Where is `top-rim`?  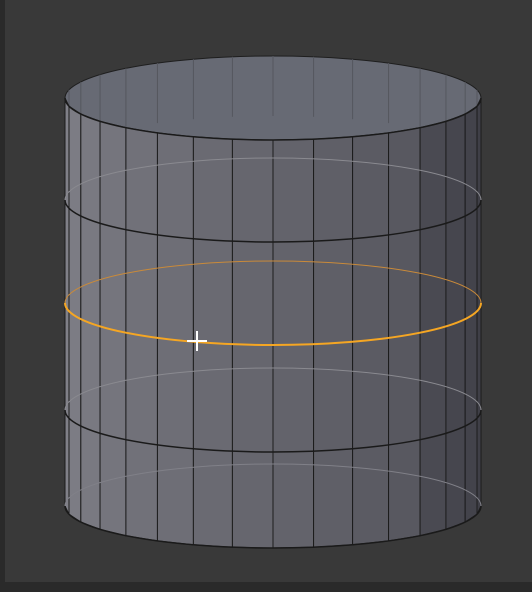 top-rim is located at coordinates (273, 119).